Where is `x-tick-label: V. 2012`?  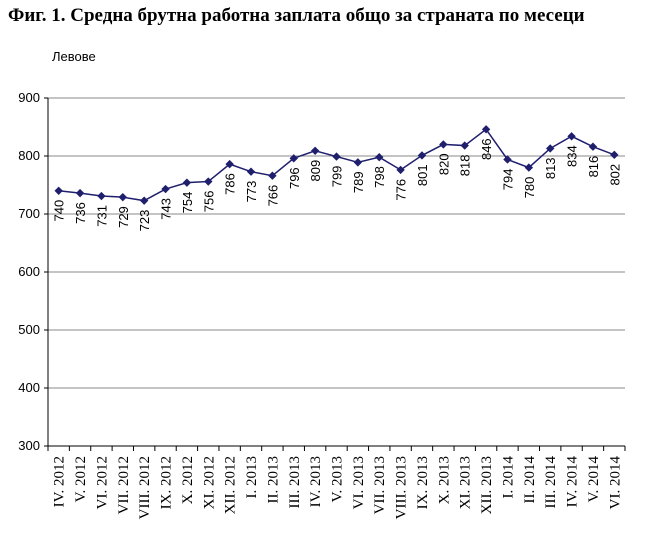 x-tick-label: V. 2012 is located at coordinates (81, 479).